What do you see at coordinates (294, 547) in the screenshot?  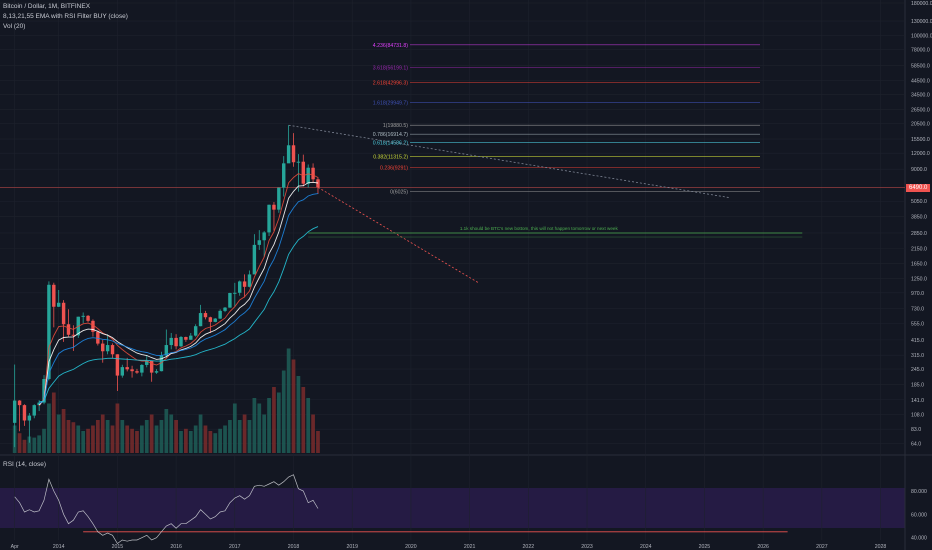 I see `x-tick-label: 2018` at bounding box center [294, 547].